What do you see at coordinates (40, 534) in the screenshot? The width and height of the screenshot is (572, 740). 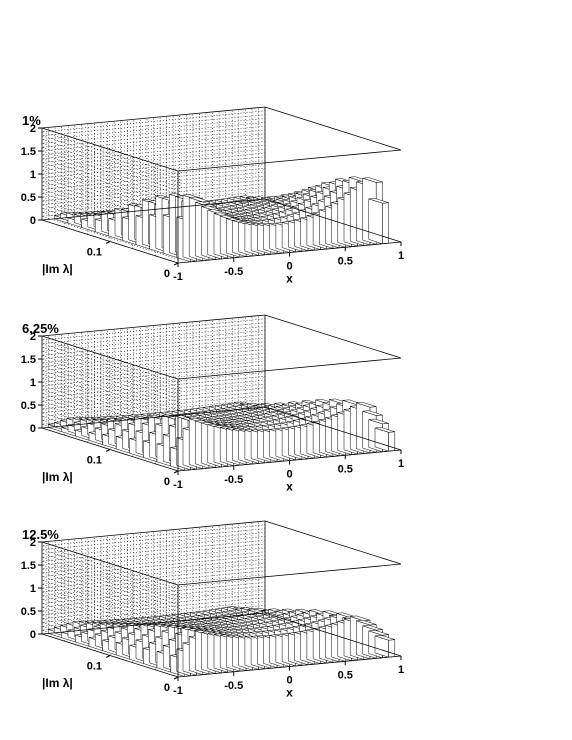 I see `panel-label: 12.5%` at bounding box center [40, 534].